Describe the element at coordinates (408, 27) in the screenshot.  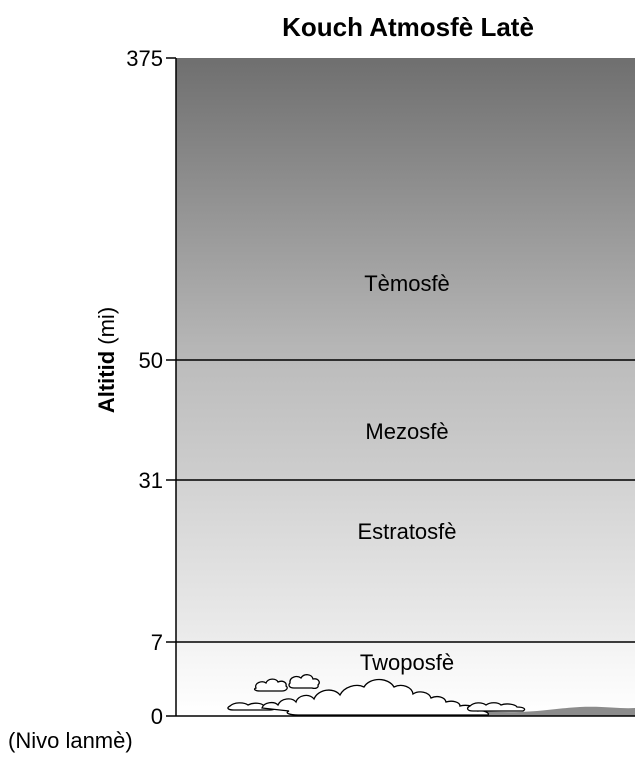
I see `diagram-title: Kouch Atmosfè Latè` at that location.